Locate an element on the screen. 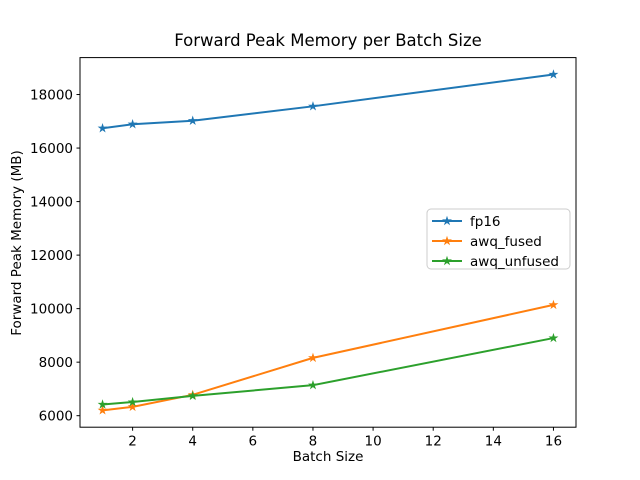  legend-marker-awq_unfused is located at coordinates (447, 260).